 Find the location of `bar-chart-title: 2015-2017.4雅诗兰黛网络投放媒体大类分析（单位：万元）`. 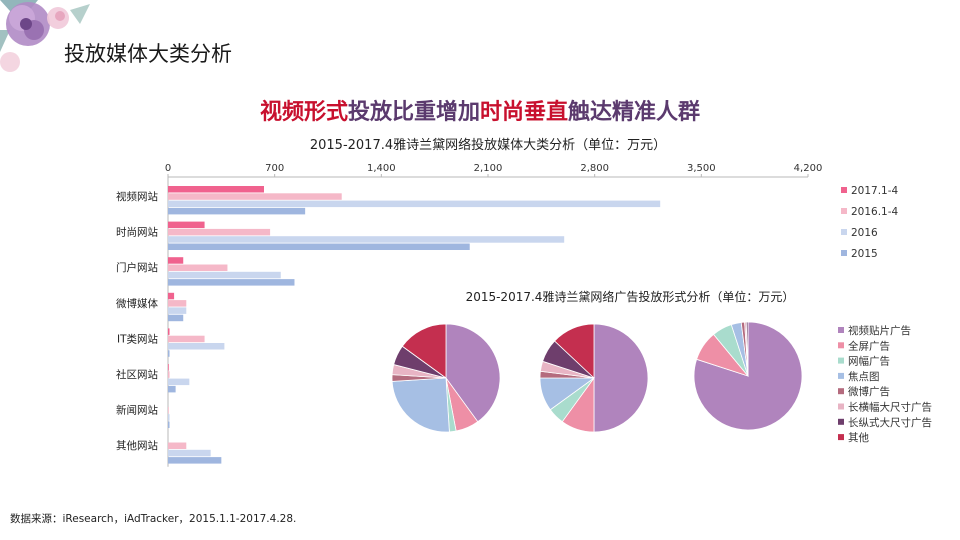

bar-chart-title: 2015-2017.4雅诗兰黛网络投放媒体大类分析（单位：万元） is located at coordinates (488, 145).